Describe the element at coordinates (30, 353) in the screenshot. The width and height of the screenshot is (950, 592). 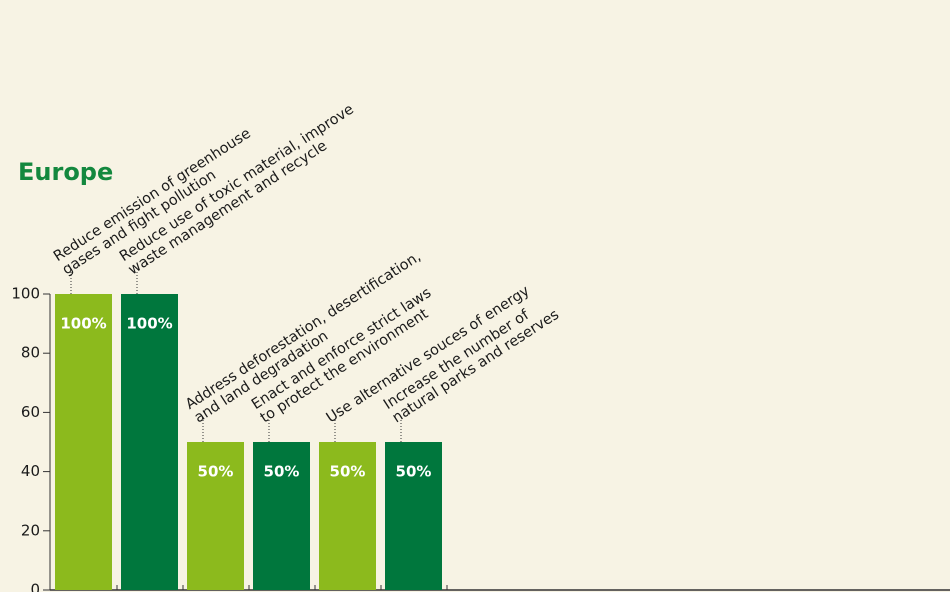
I see `y-tick-label: 80` at that location.